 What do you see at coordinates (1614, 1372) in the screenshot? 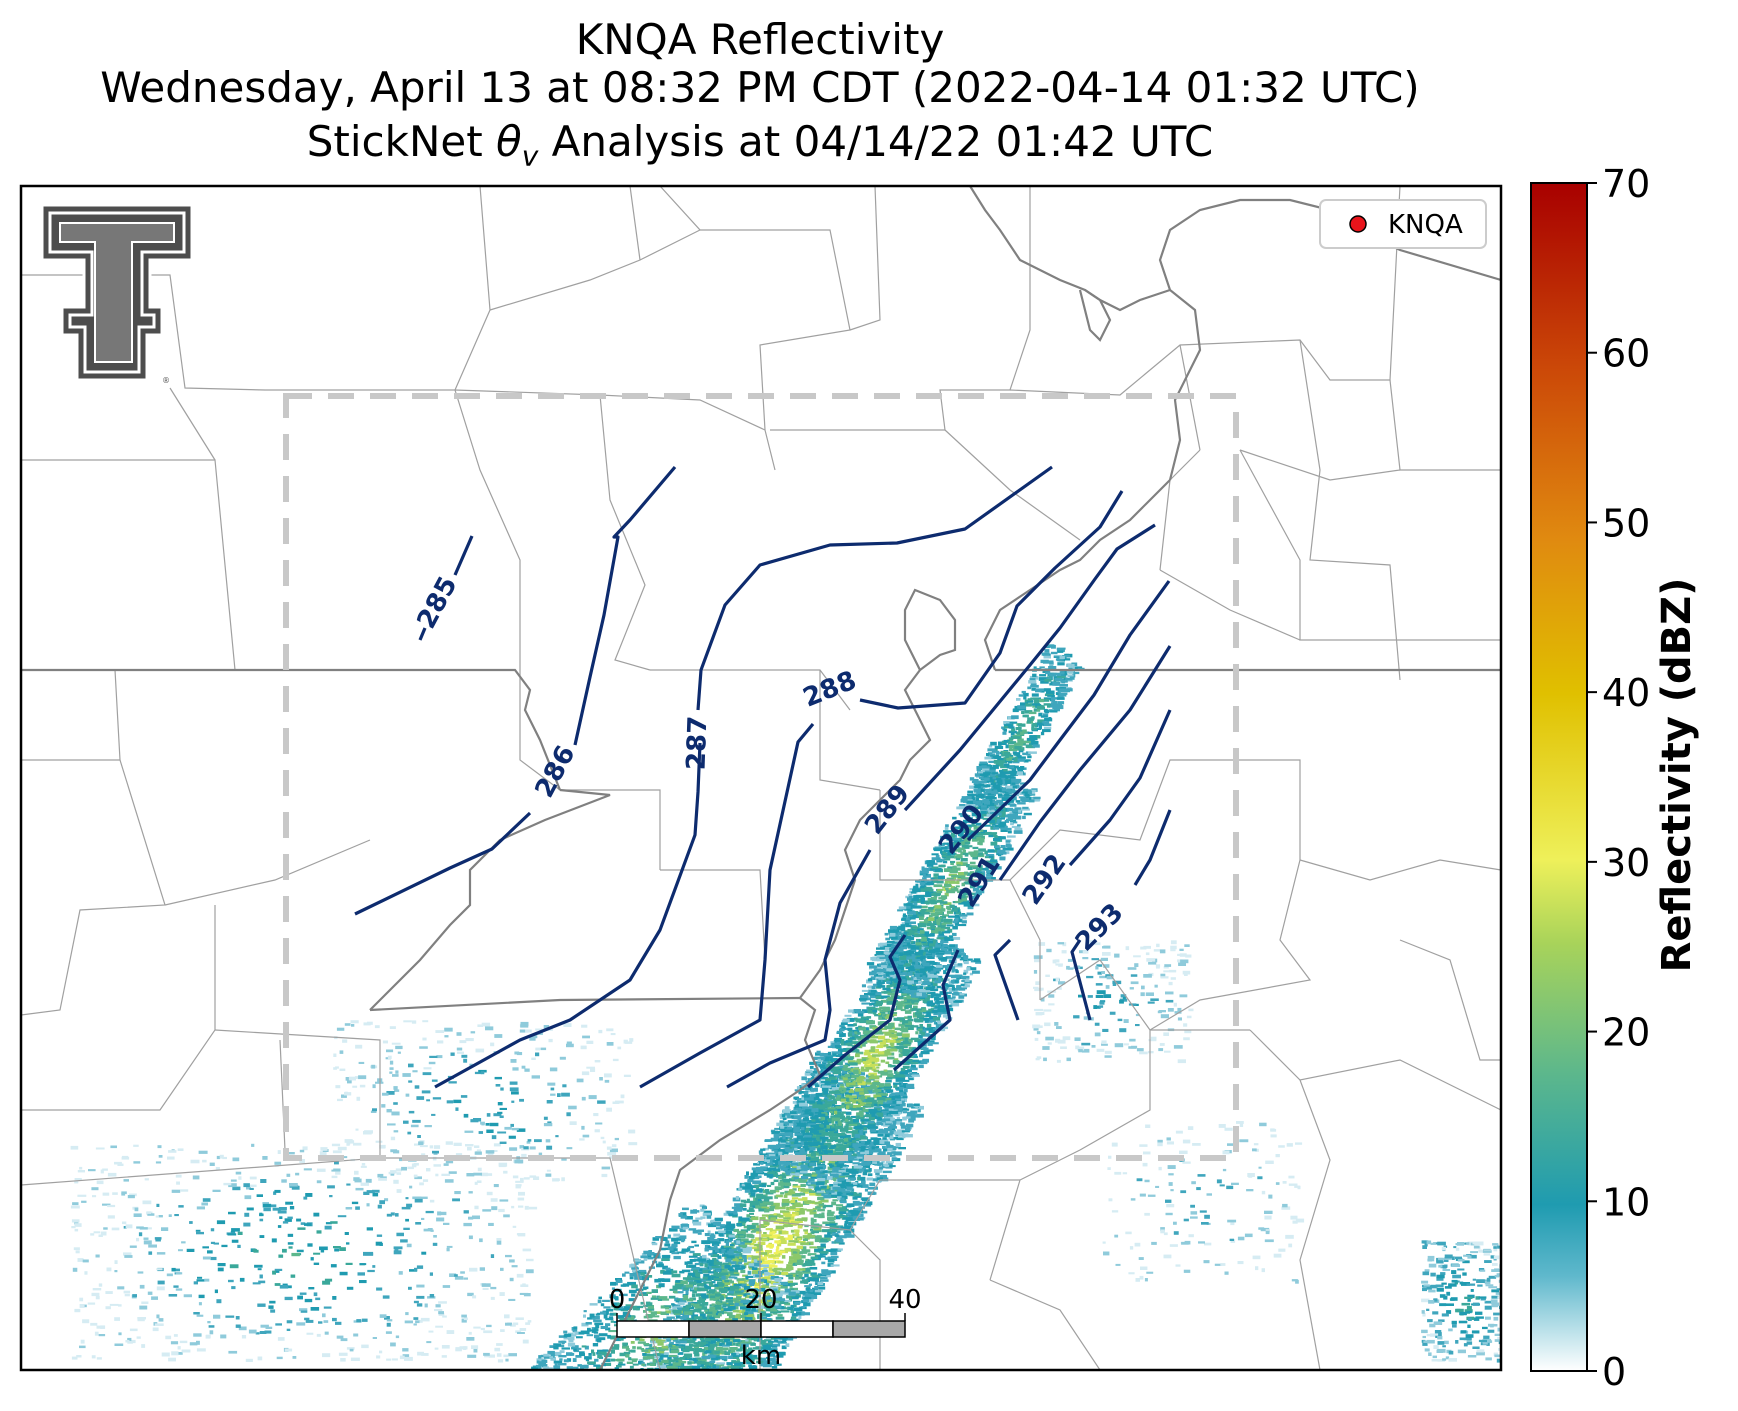
I see `colorbar-tick-label: 0` at bounding box center [1614, 1372].